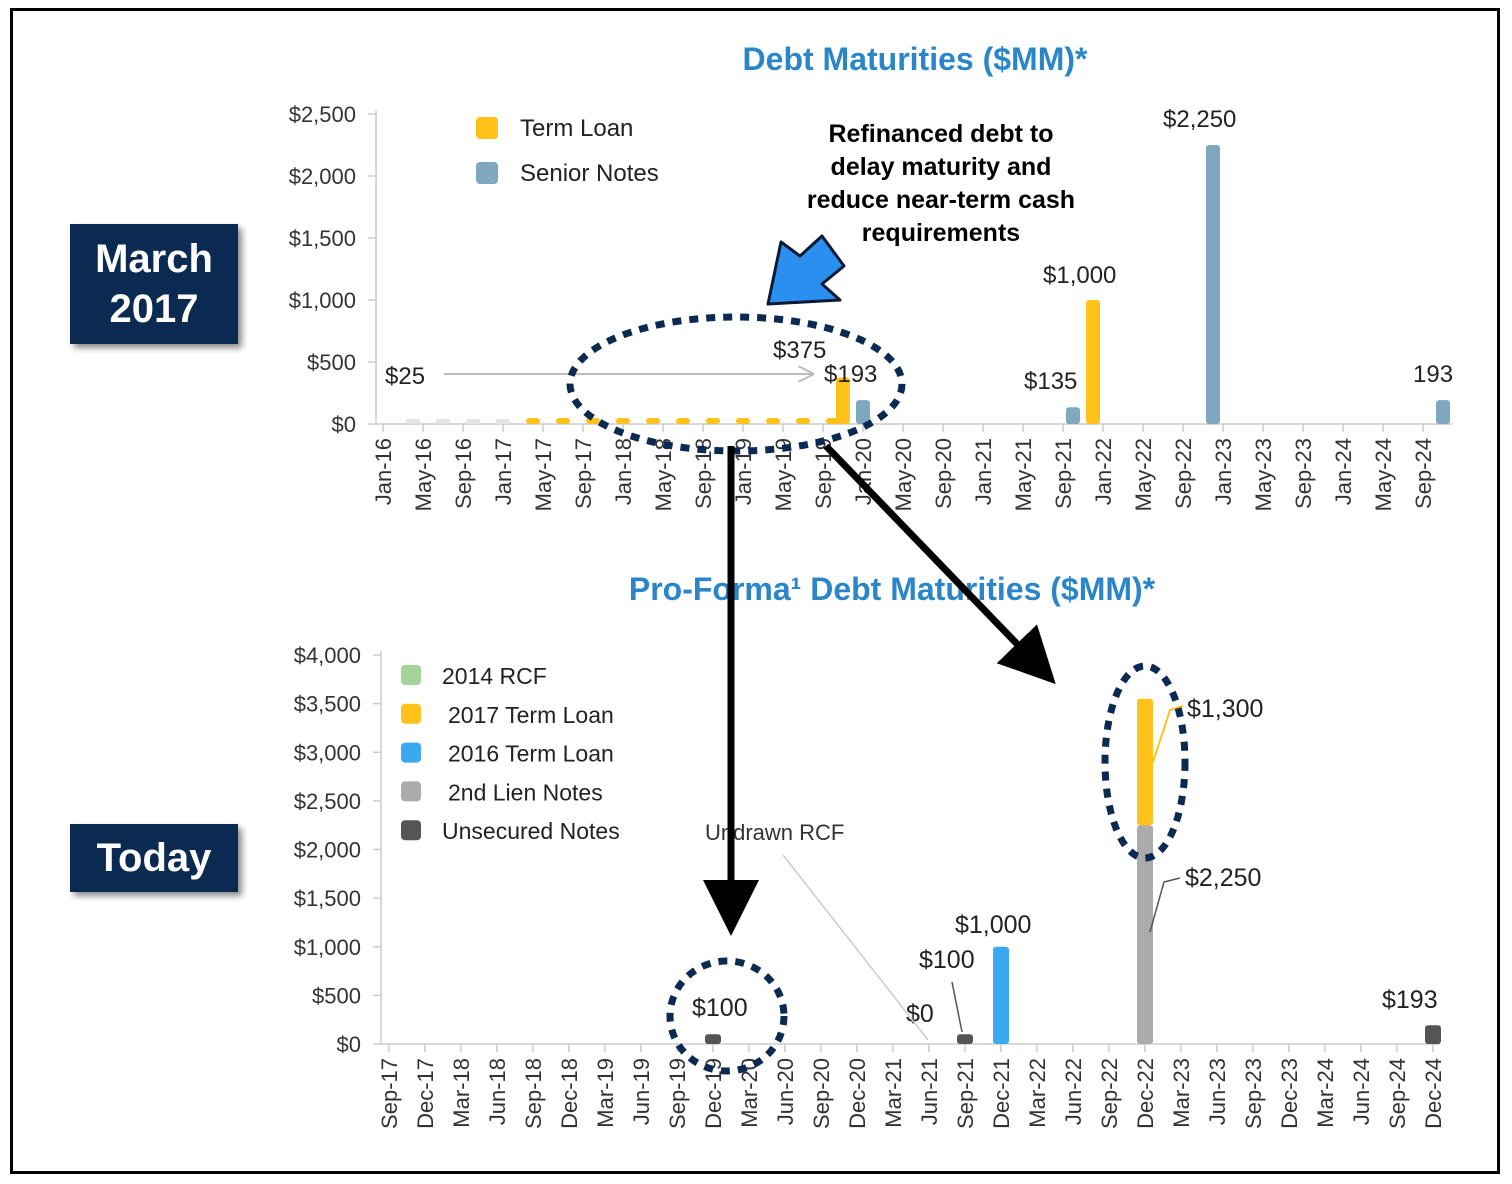 The height and width of the screenshot is (1184, 1512). I want to click on top-y-tick-label: $500, so click(331, 362).